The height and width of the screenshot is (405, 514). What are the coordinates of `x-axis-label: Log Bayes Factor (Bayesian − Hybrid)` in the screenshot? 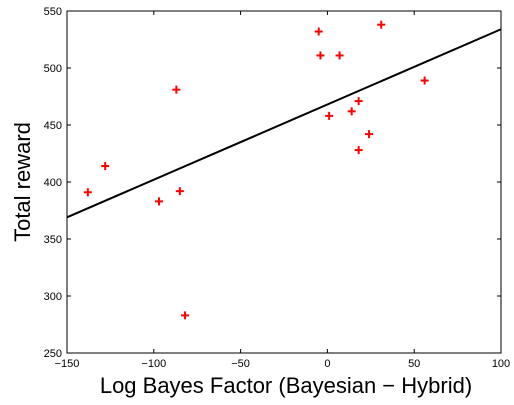 It's located at (286, 385).